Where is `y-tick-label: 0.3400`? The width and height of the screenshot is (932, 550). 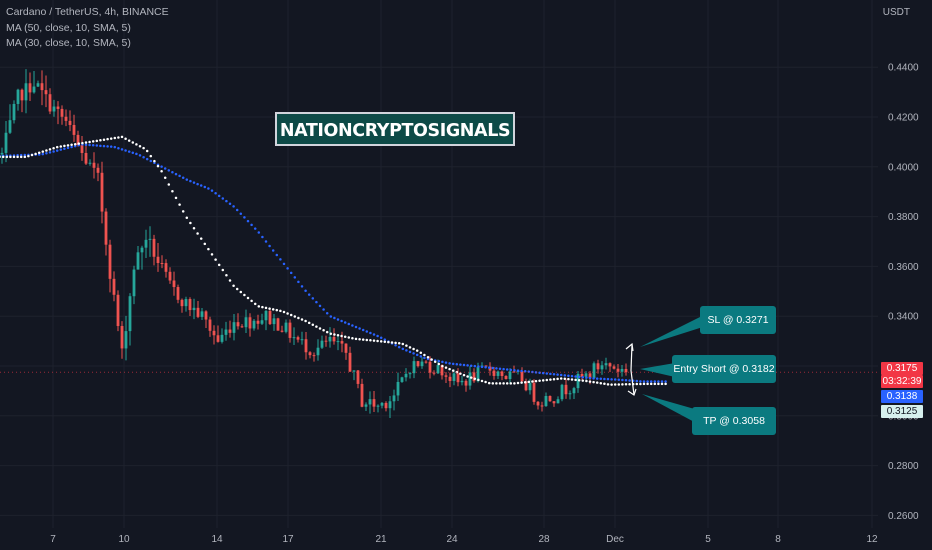 y-tick-label: 0.3400 is located at coordinates (903, 317).